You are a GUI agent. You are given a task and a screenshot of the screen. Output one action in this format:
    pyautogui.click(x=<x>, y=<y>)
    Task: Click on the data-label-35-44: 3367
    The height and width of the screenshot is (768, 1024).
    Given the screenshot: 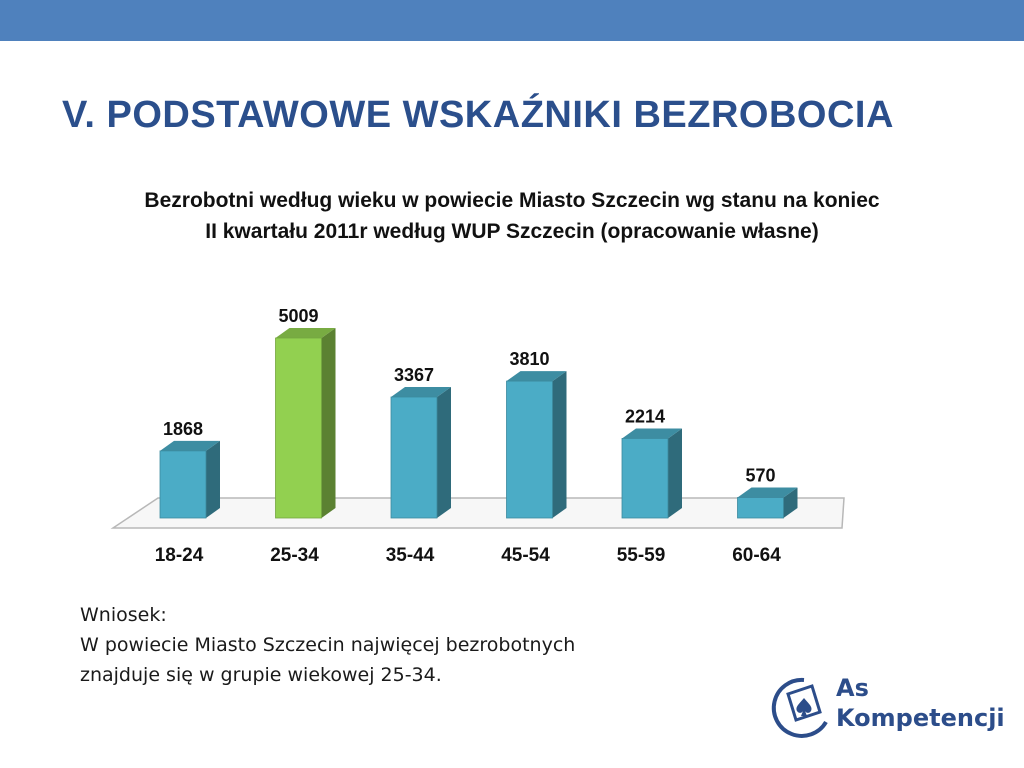 What is the action you would take?
    pyautogui.click(x=414, y=375)
    